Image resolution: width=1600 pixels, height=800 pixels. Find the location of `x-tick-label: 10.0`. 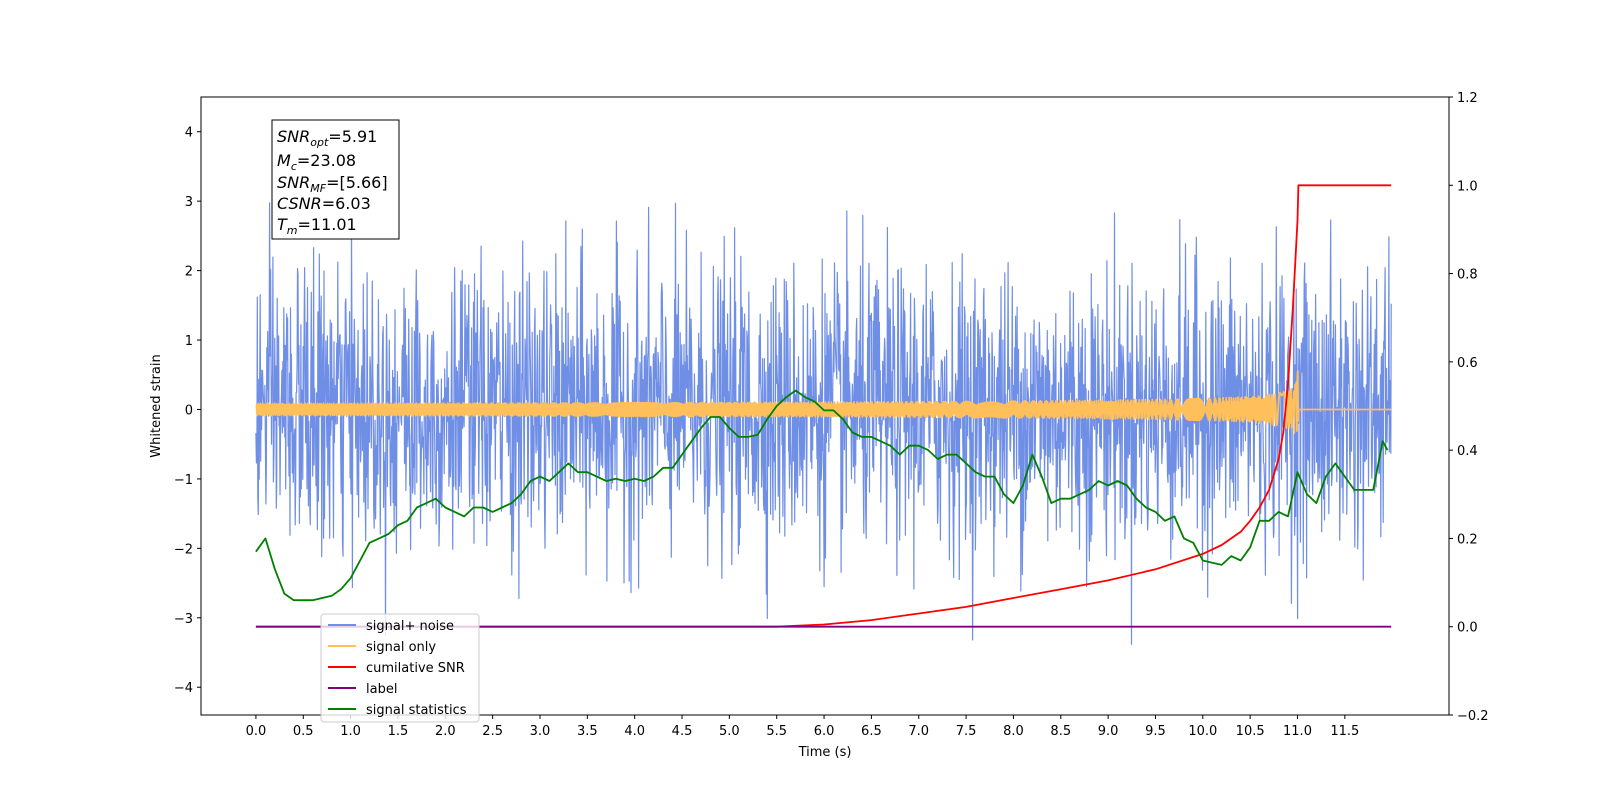

x-tick-label: 10.0 is located at coordinates (1202, 731).